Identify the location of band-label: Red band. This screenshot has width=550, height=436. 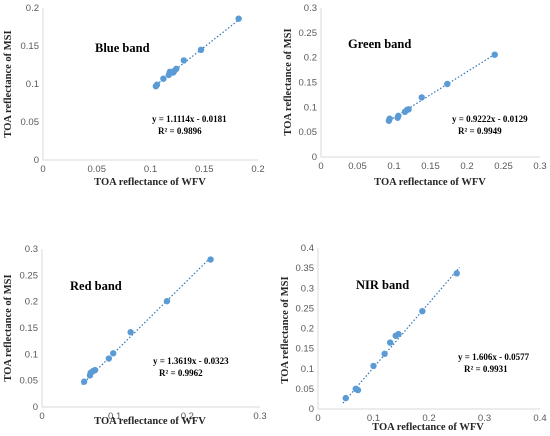
(96, 286).